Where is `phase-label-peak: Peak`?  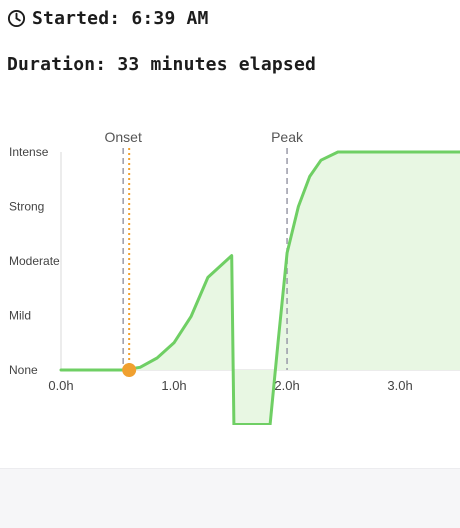 phase-label-peak: Peak is located at coordinates (287, 137).